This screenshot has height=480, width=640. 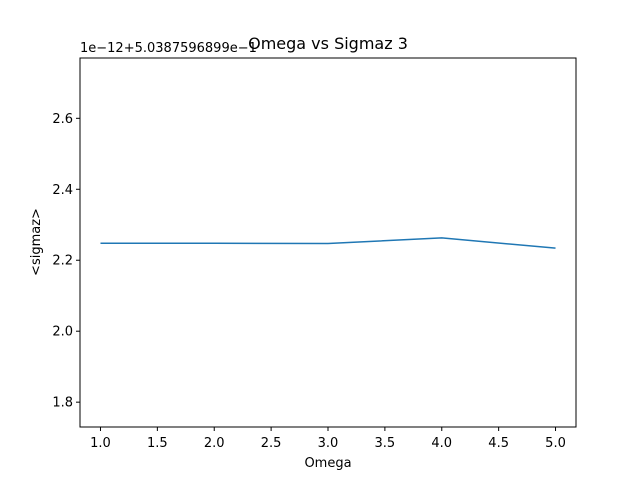 What do you see at coordinates (62, 261) in the screenshot?
I see `y-tick-label: 2.2` at bounding box center [62, 261].